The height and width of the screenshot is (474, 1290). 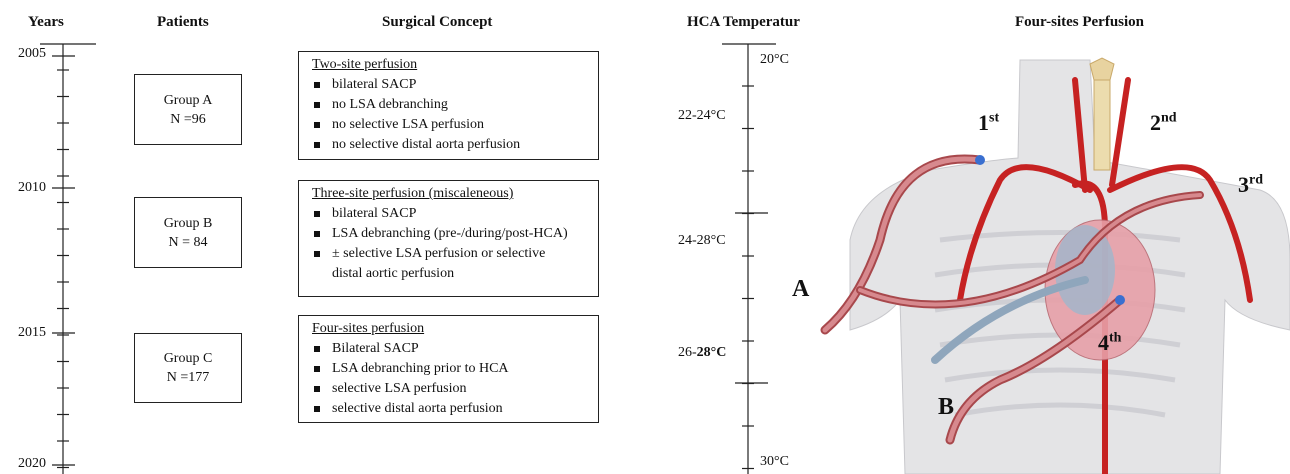 What do you see at coordinates (1080, 22) in the screenshot?
I see `header-illustration: Four-sites Perfusion` at bounding box center [1080, 22].